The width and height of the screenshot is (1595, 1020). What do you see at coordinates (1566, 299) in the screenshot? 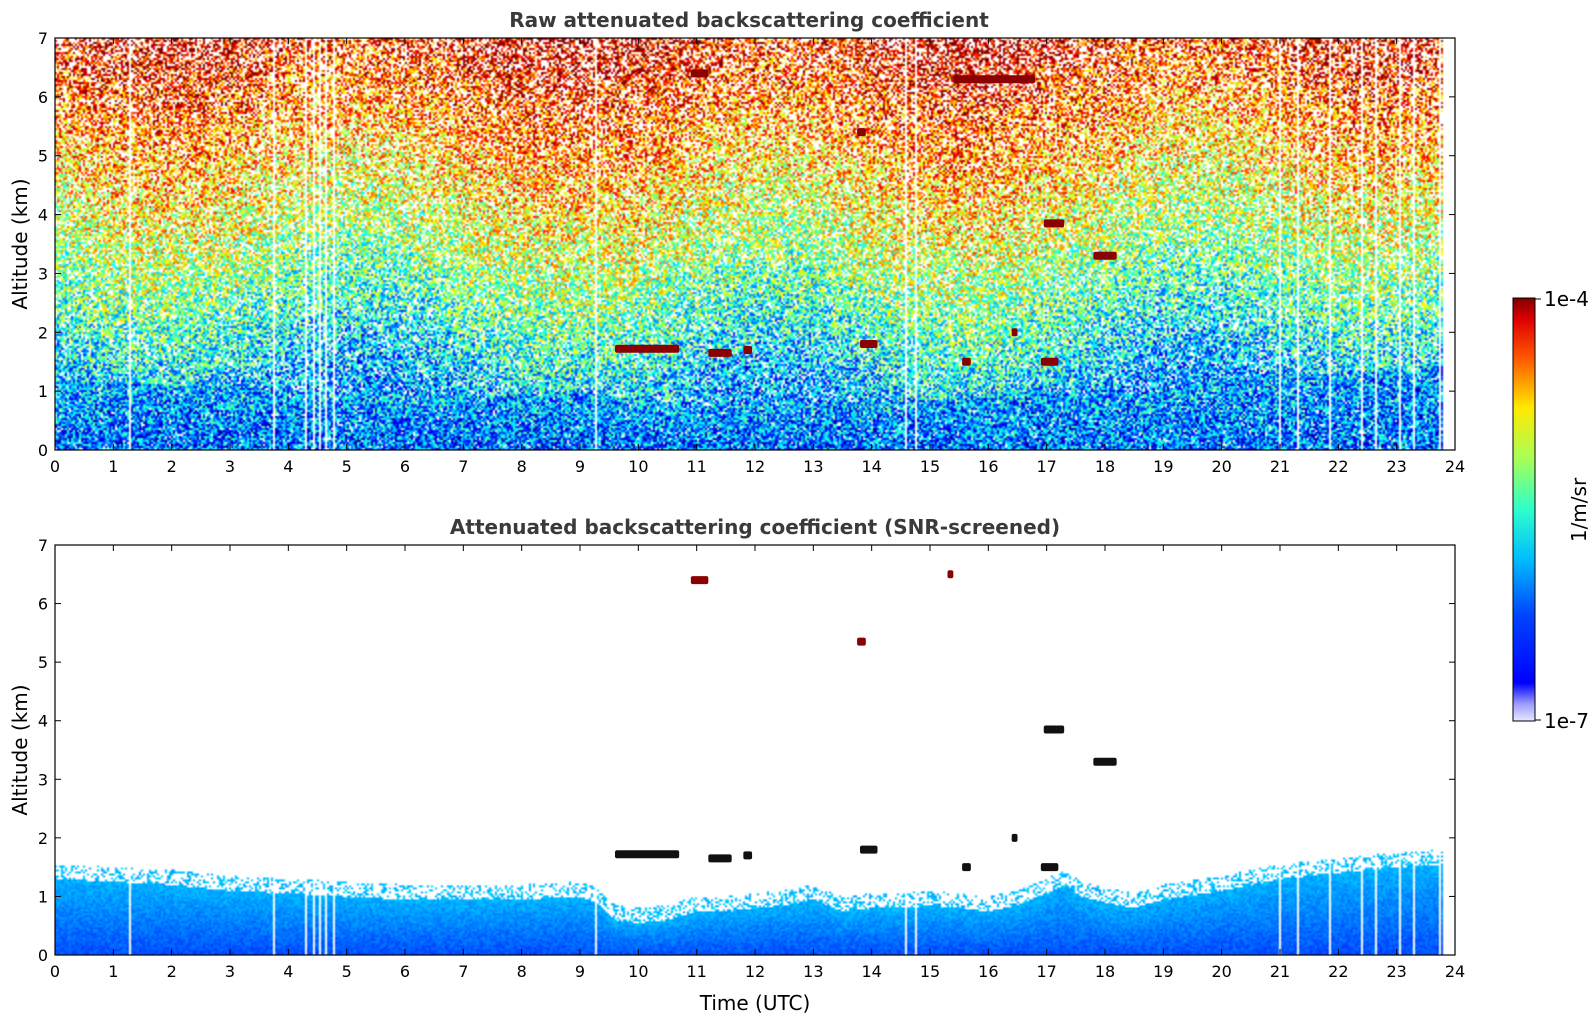
I see `colorbar-max-label: 1e-4` at bounding box center [1566, 299].